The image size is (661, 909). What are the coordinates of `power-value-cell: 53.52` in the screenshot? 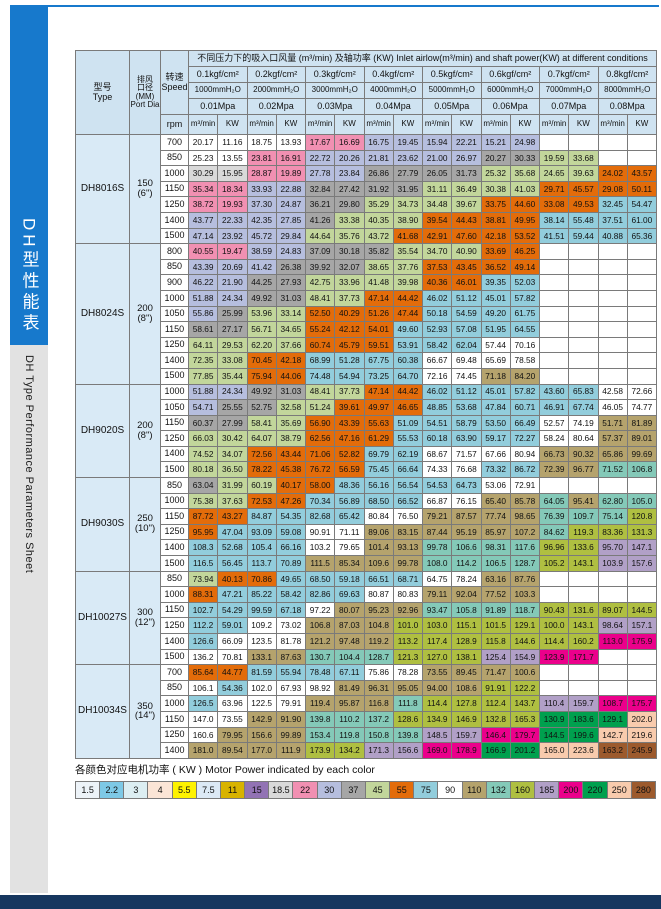 It's located at (525, 236).